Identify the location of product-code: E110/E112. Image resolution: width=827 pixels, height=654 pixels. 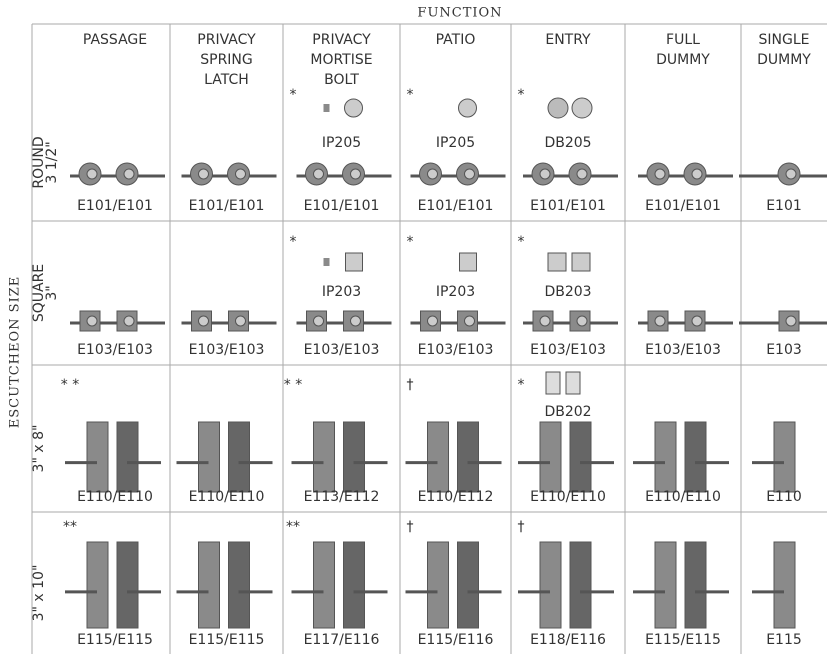
(456, 497).